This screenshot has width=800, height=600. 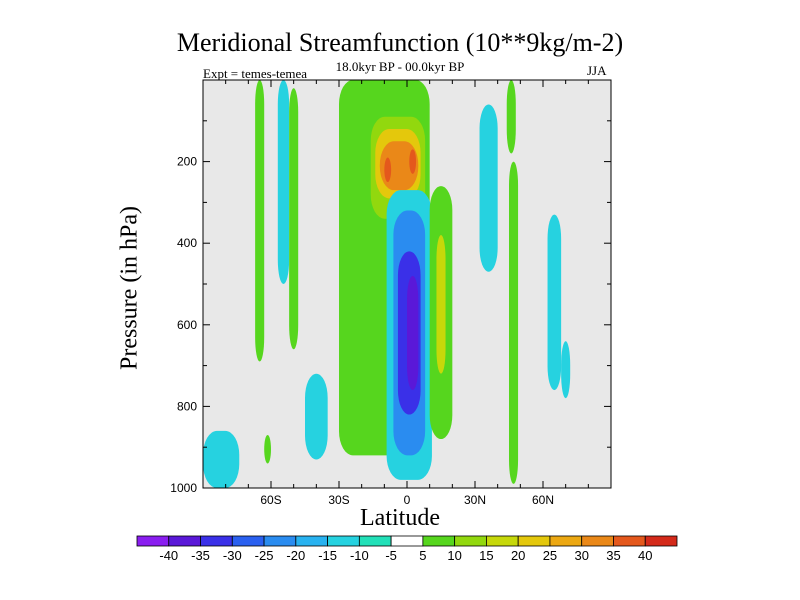 What do you see at coordinates (400, 42) in the screenshot?
I see `chart-title: Meridional Streamfunction (10**9kg/m-2)` at bounding box center [400, 42].